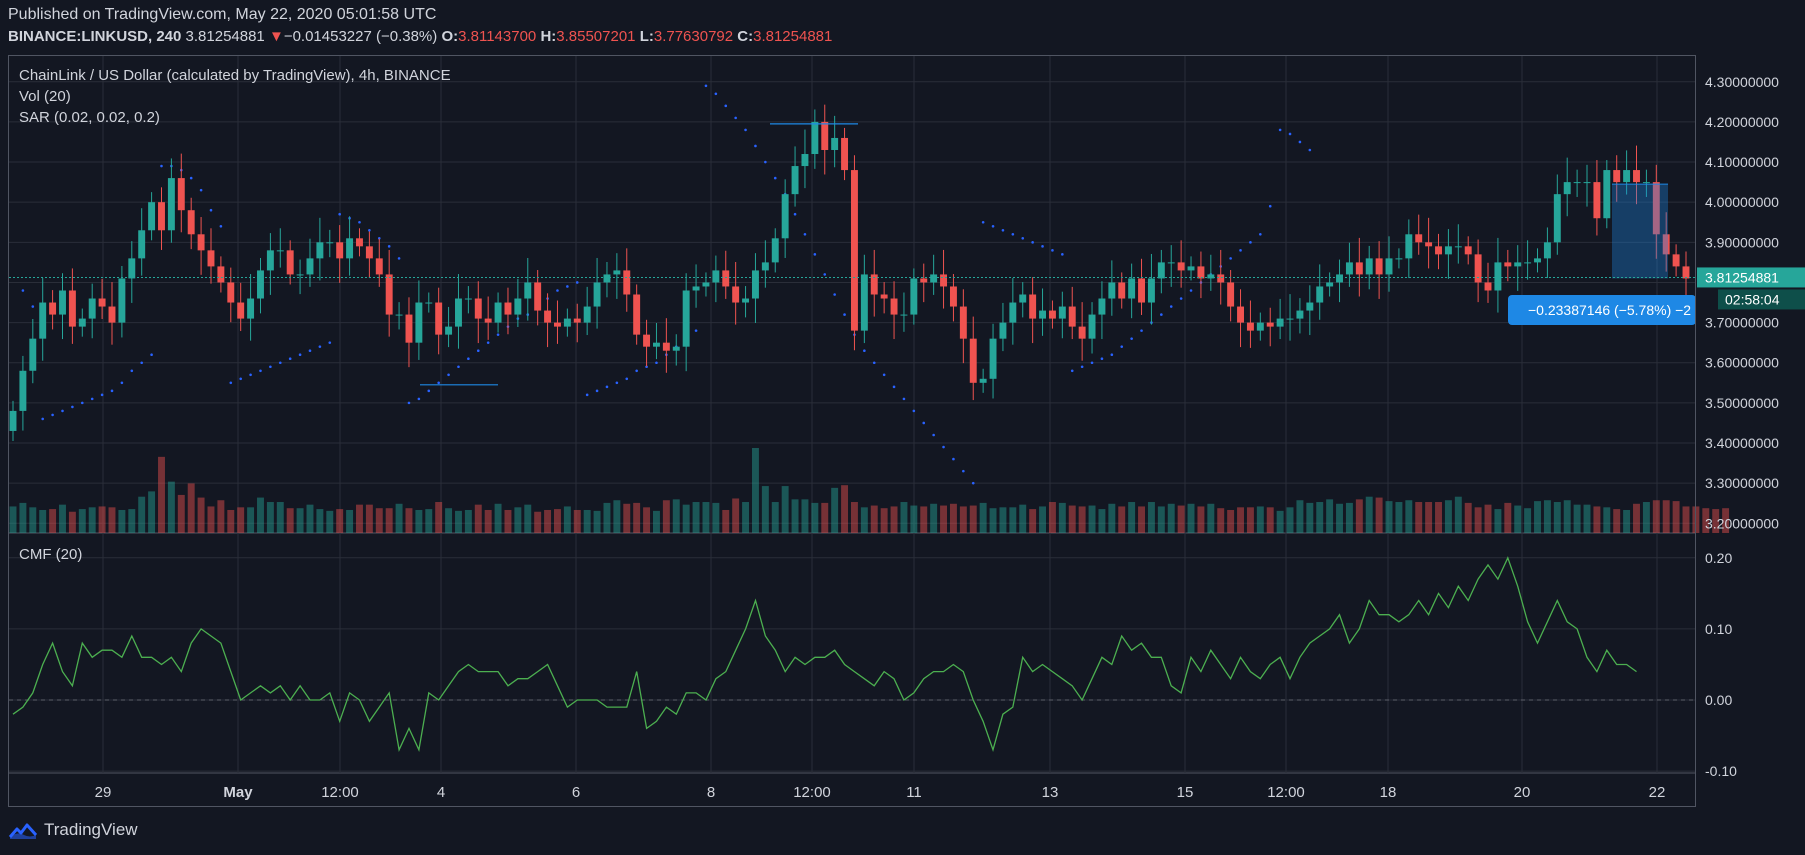  Describe the element at coordinates (1742, 202) in the screenshot. I see `price-axis-label: 4.00000000` at that location.